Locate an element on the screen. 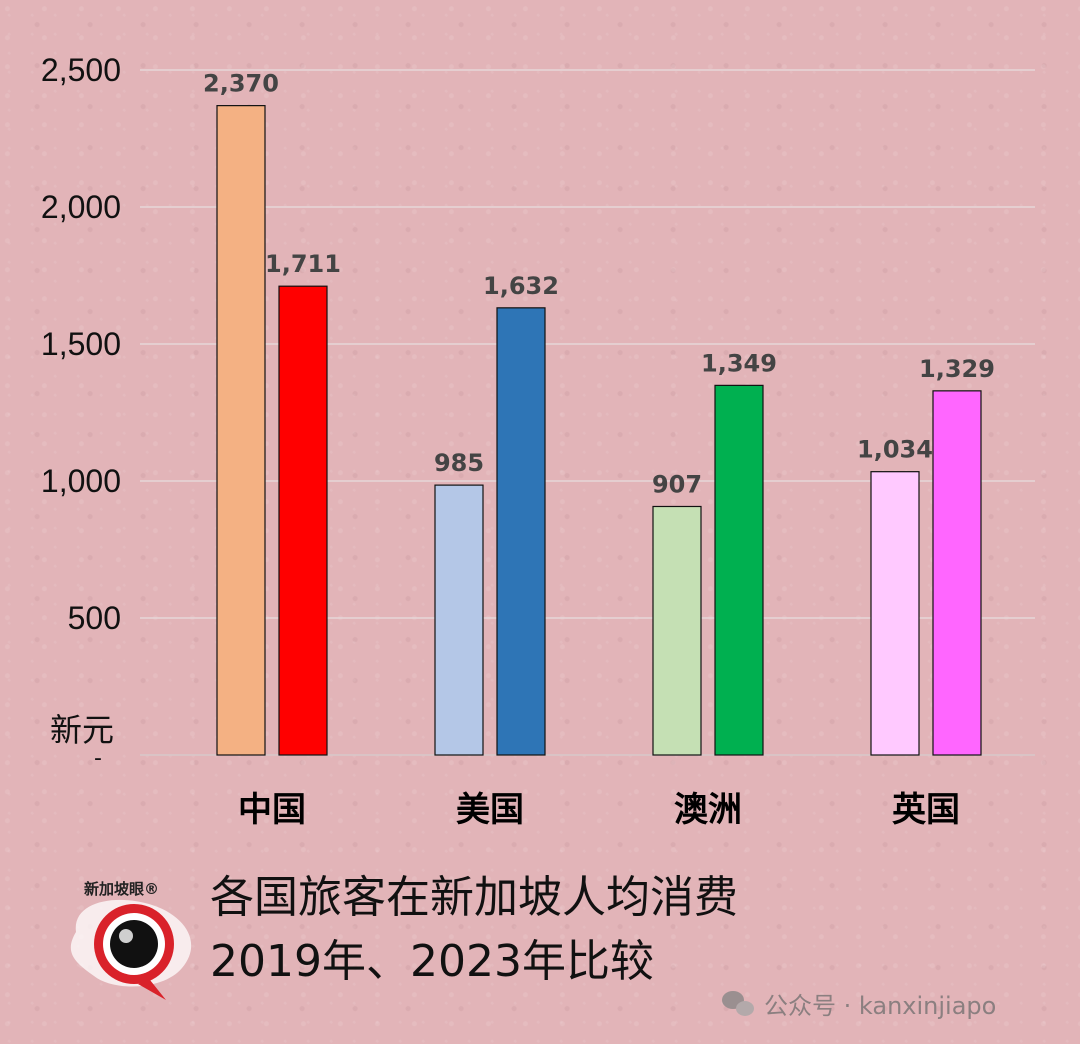  y-axis-ticks: 500 1,000 1,500 2,000 2,500 is located at coordinates (81, 344).